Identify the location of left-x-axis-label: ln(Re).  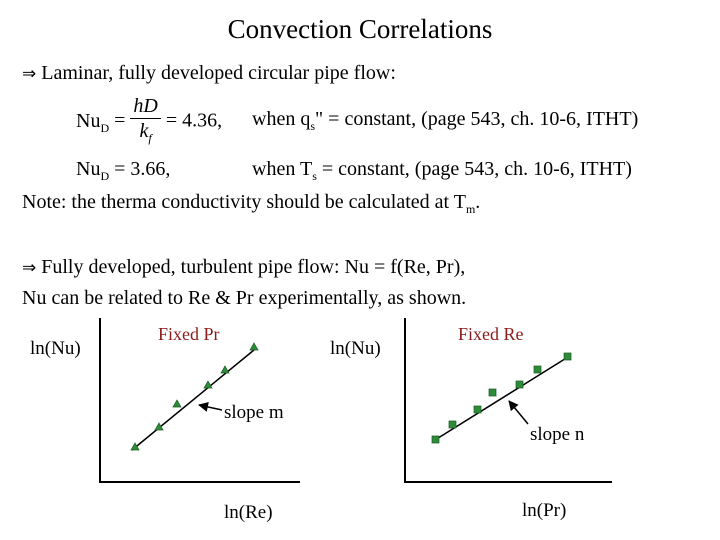
(248, 512).